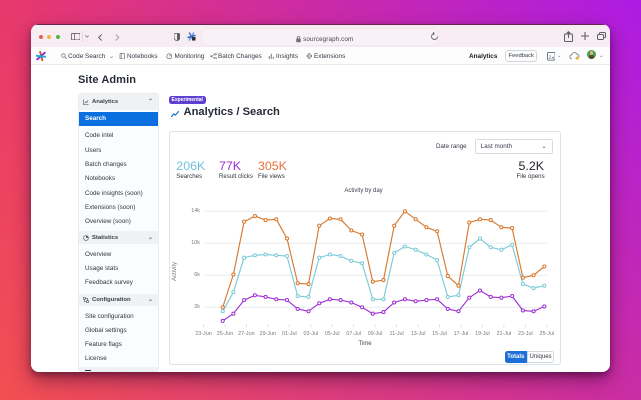  What do you see at coordinates (550, 56) in the screenshot?
I see `svg-text: 2.` at bounding box center [550, 56].